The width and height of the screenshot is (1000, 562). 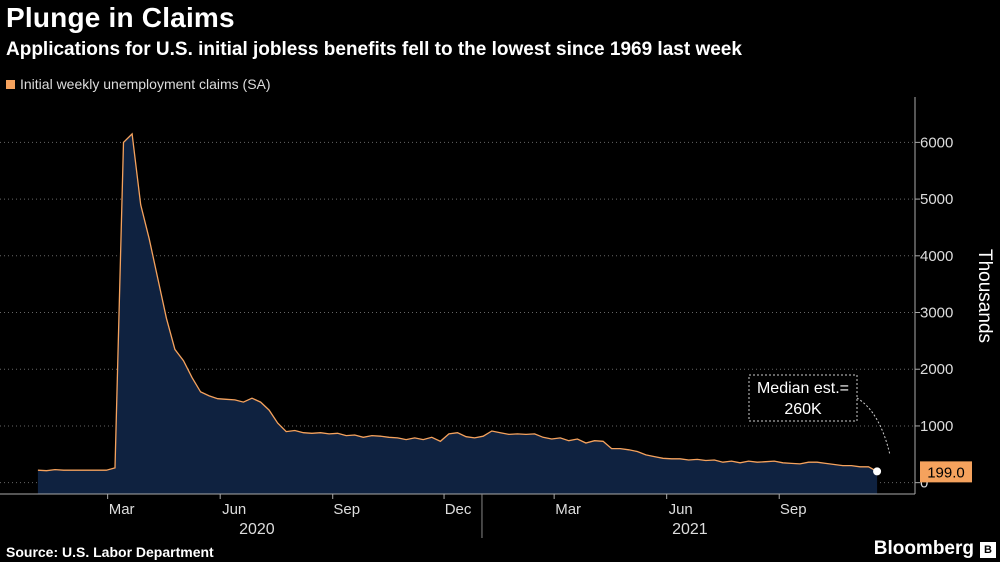 I want to click on annotation-text: Median est.=, so click(x=803, y=388).